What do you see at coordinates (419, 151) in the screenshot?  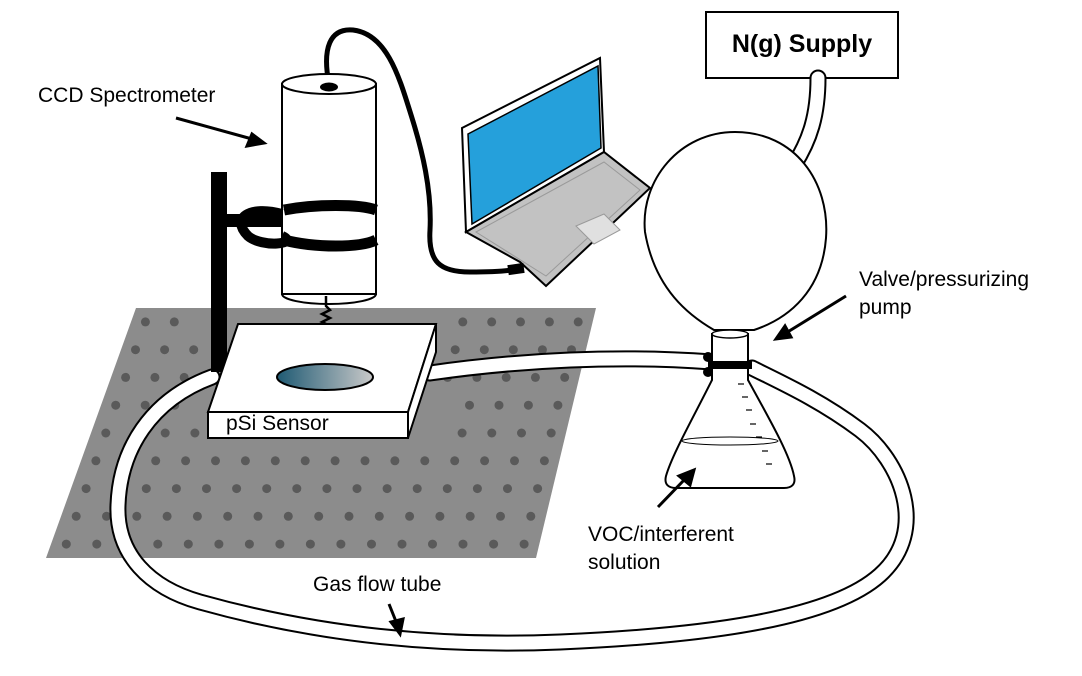 I see `spectrometer-cable` at bounding box center [419, 151].